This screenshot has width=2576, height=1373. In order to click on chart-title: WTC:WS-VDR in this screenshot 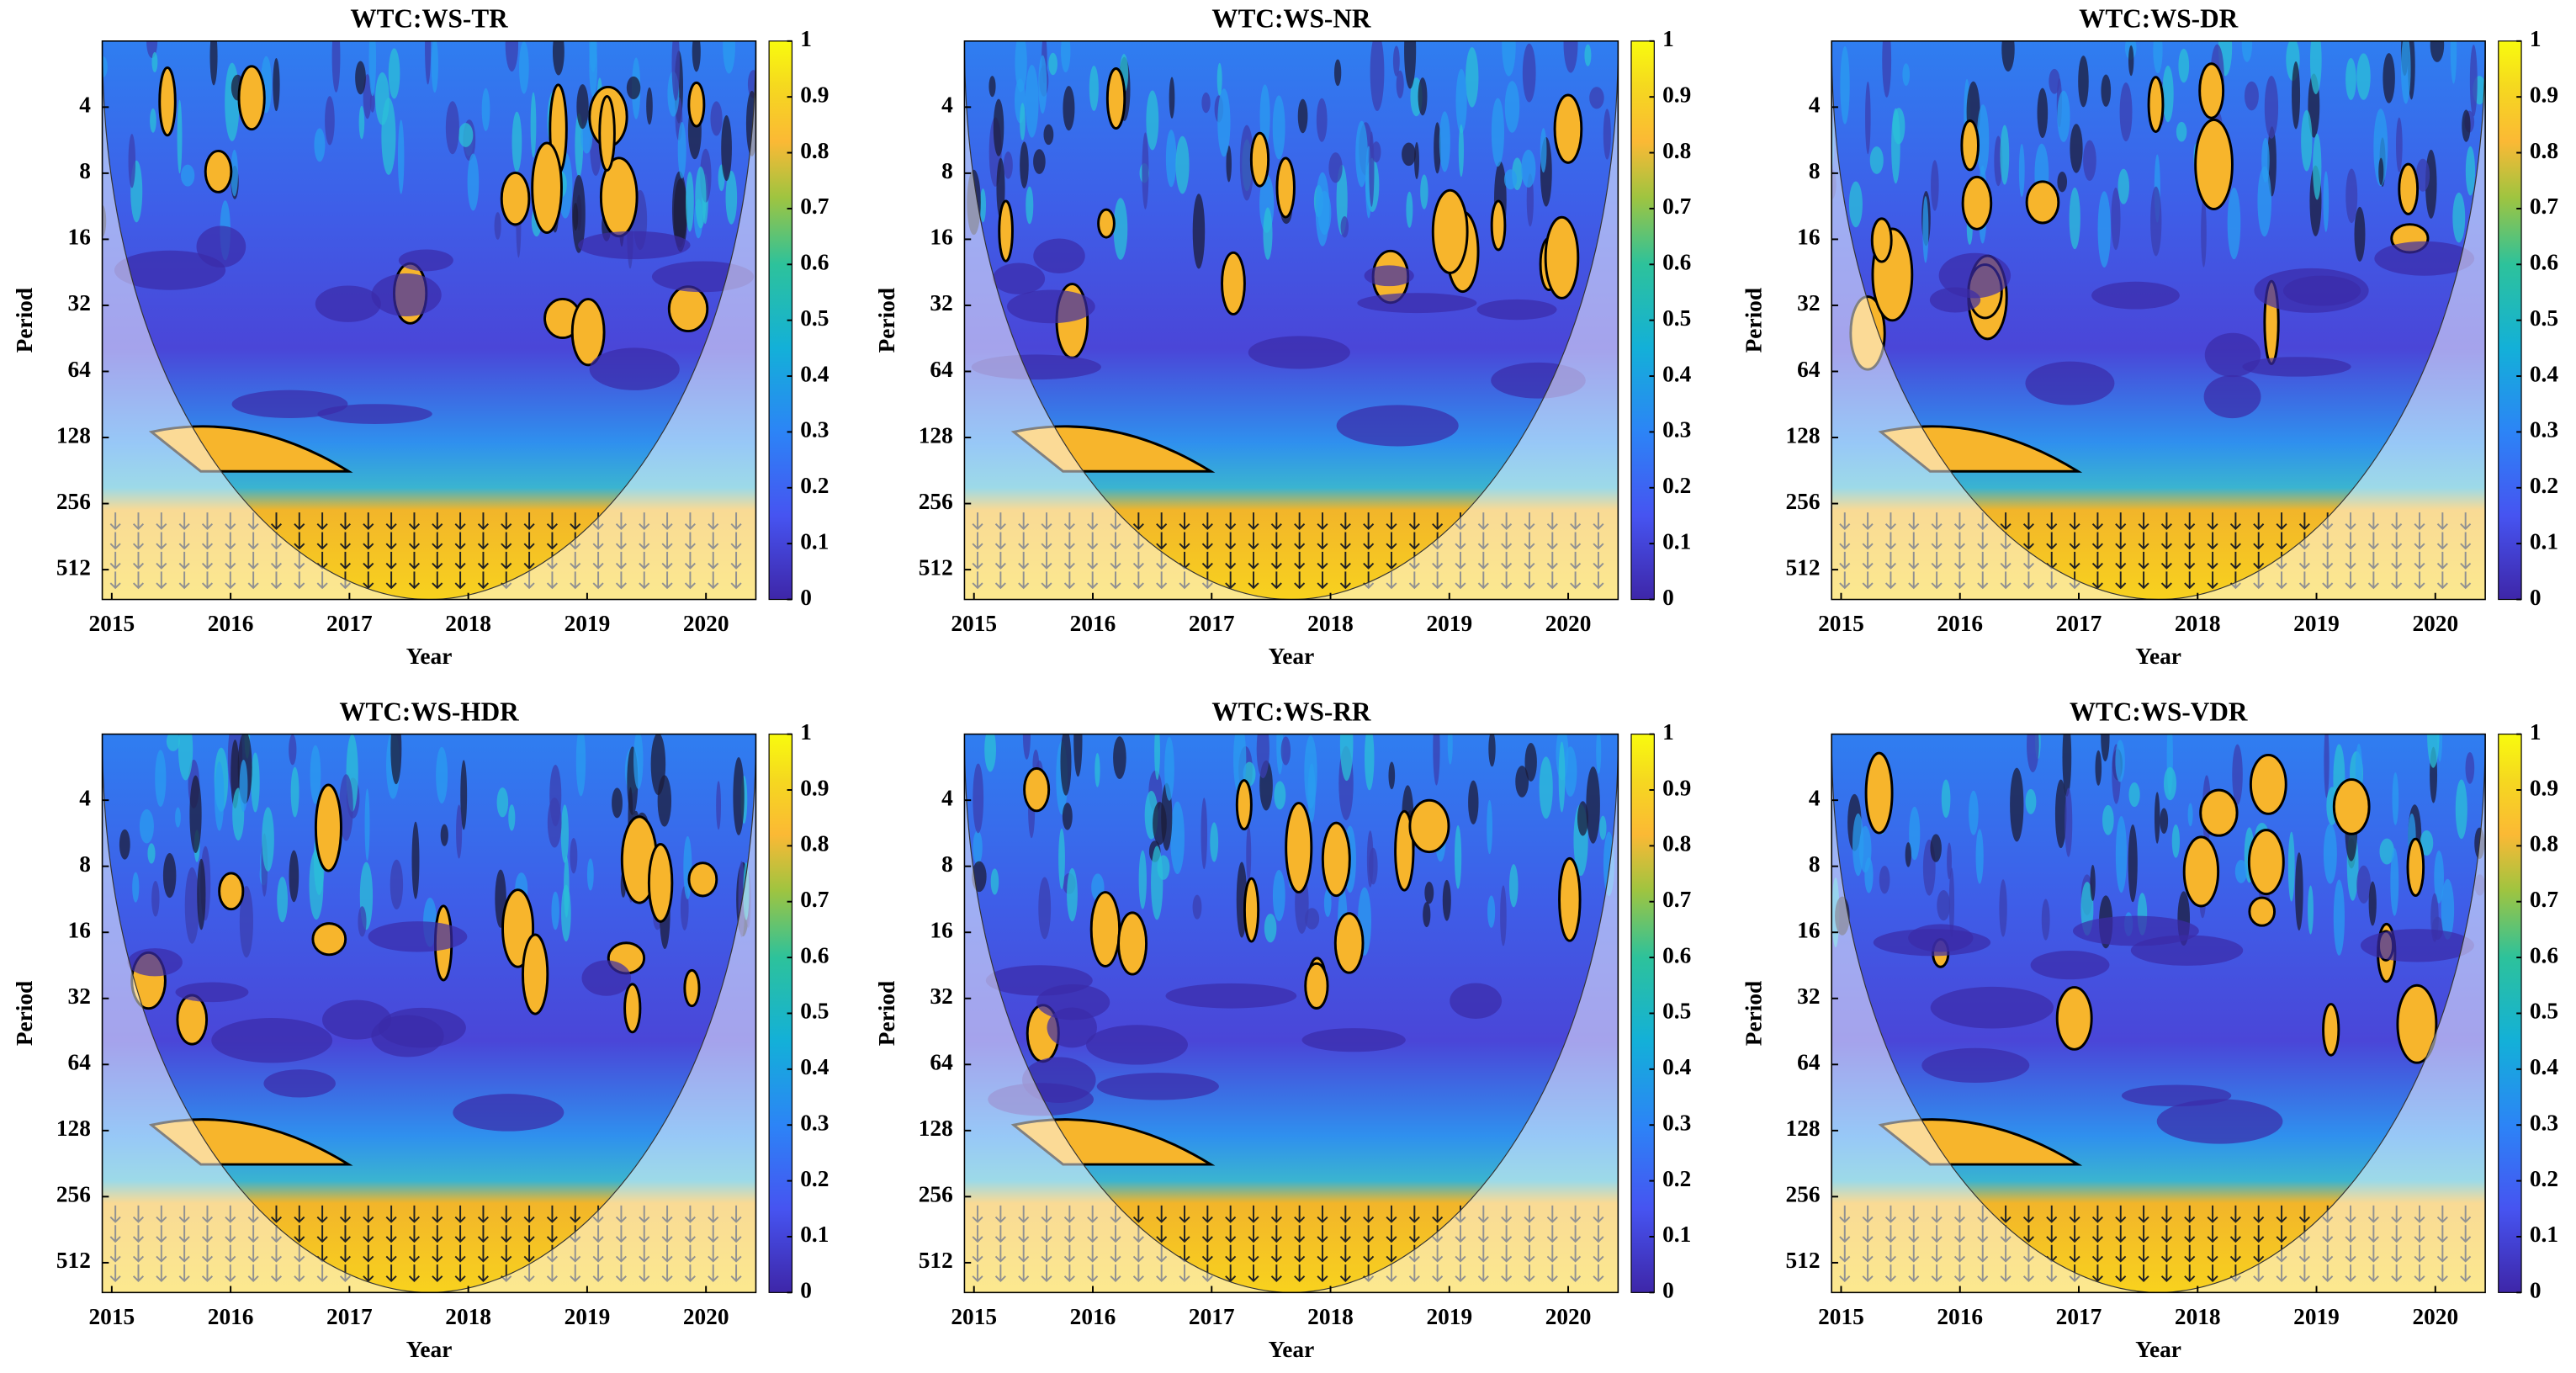, I will do `click(2159, 711)`.